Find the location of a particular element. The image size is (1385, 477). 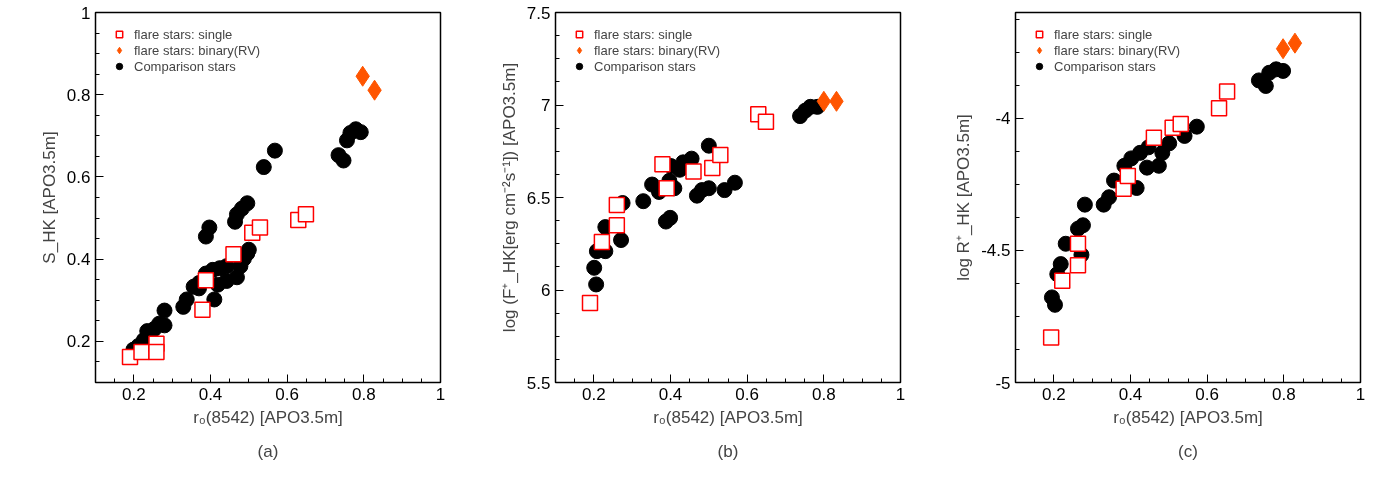

text: (a) is located at coordinates (268, 451).